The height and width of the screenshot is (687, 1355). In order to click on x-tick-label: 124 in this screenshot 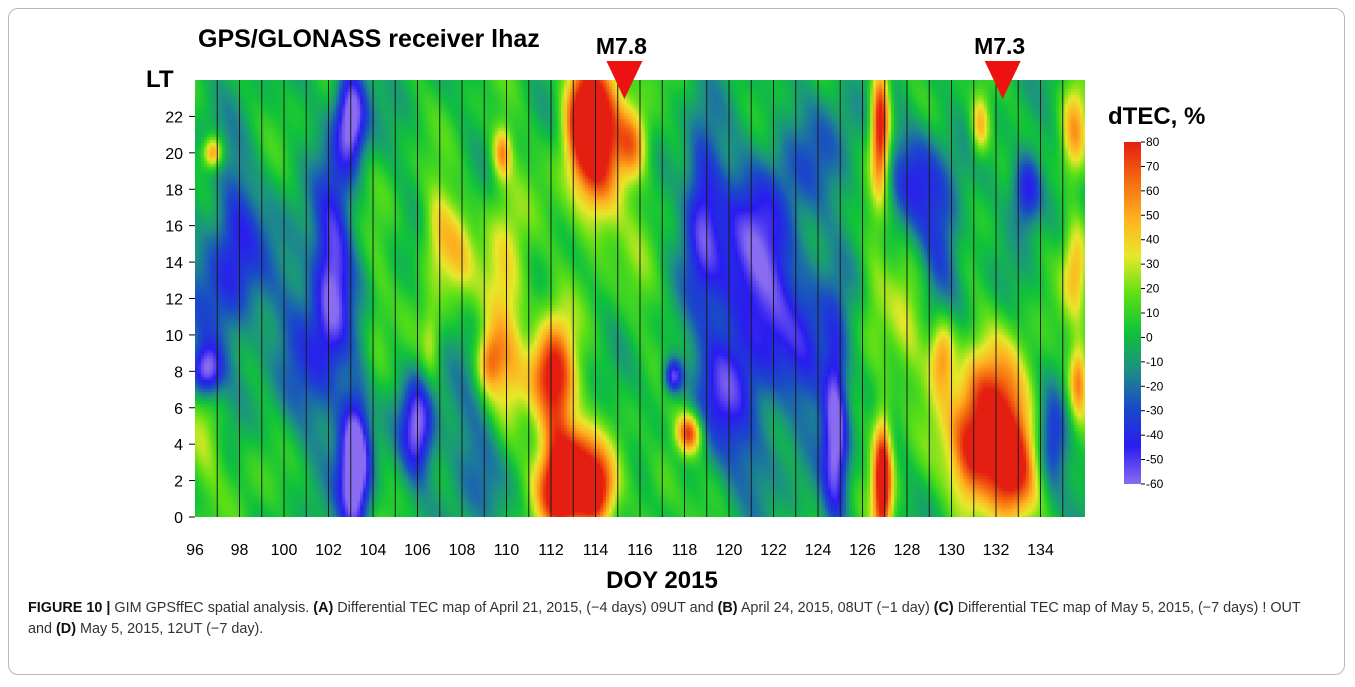, I will do `click(818, 550)`.